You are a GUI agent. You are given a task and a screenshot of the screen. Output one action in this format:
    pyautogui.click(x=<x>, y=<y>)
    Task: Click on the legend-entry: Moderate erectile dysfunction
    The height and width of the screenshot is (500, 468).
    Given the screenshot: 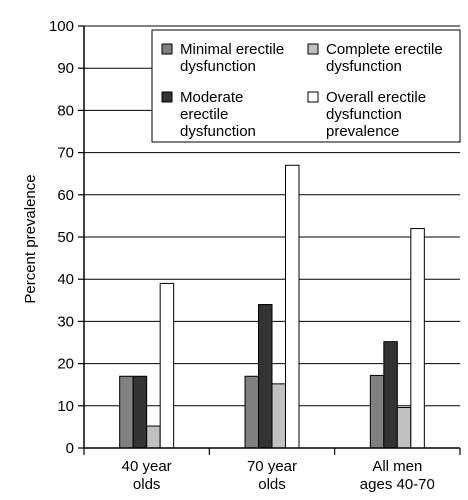 What is the action you would take?
    pyautogui.click(x=208, y=114)
    